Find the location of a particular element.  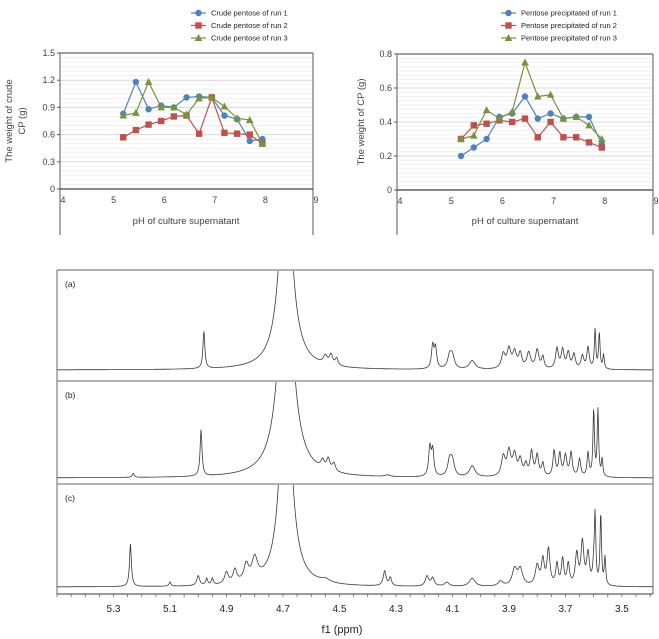

y-tick-label: 0.9 is located at coordinates (48, 107).